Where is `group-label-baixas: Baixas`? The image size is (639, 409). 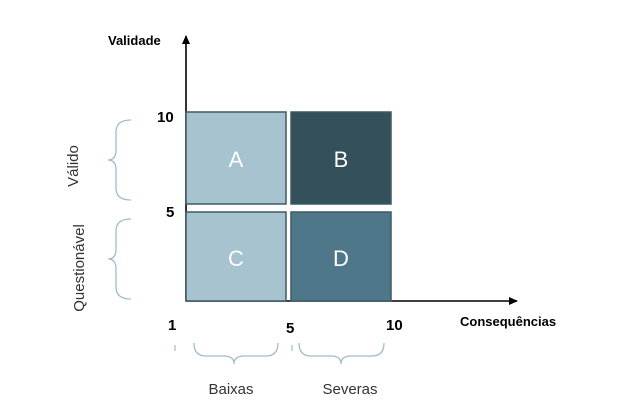 group-label-baixas: Baixas is located at coordinates (230, 389).